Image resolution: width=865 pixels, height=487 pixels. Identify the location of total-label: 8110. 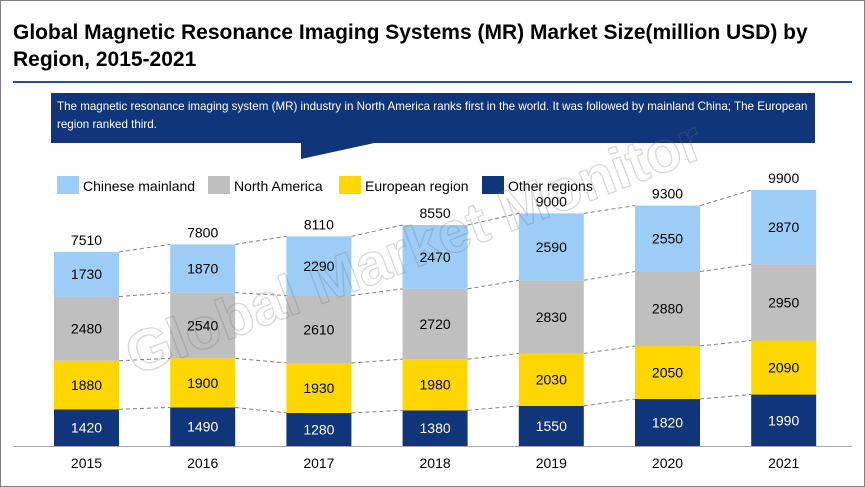
(319, 224).